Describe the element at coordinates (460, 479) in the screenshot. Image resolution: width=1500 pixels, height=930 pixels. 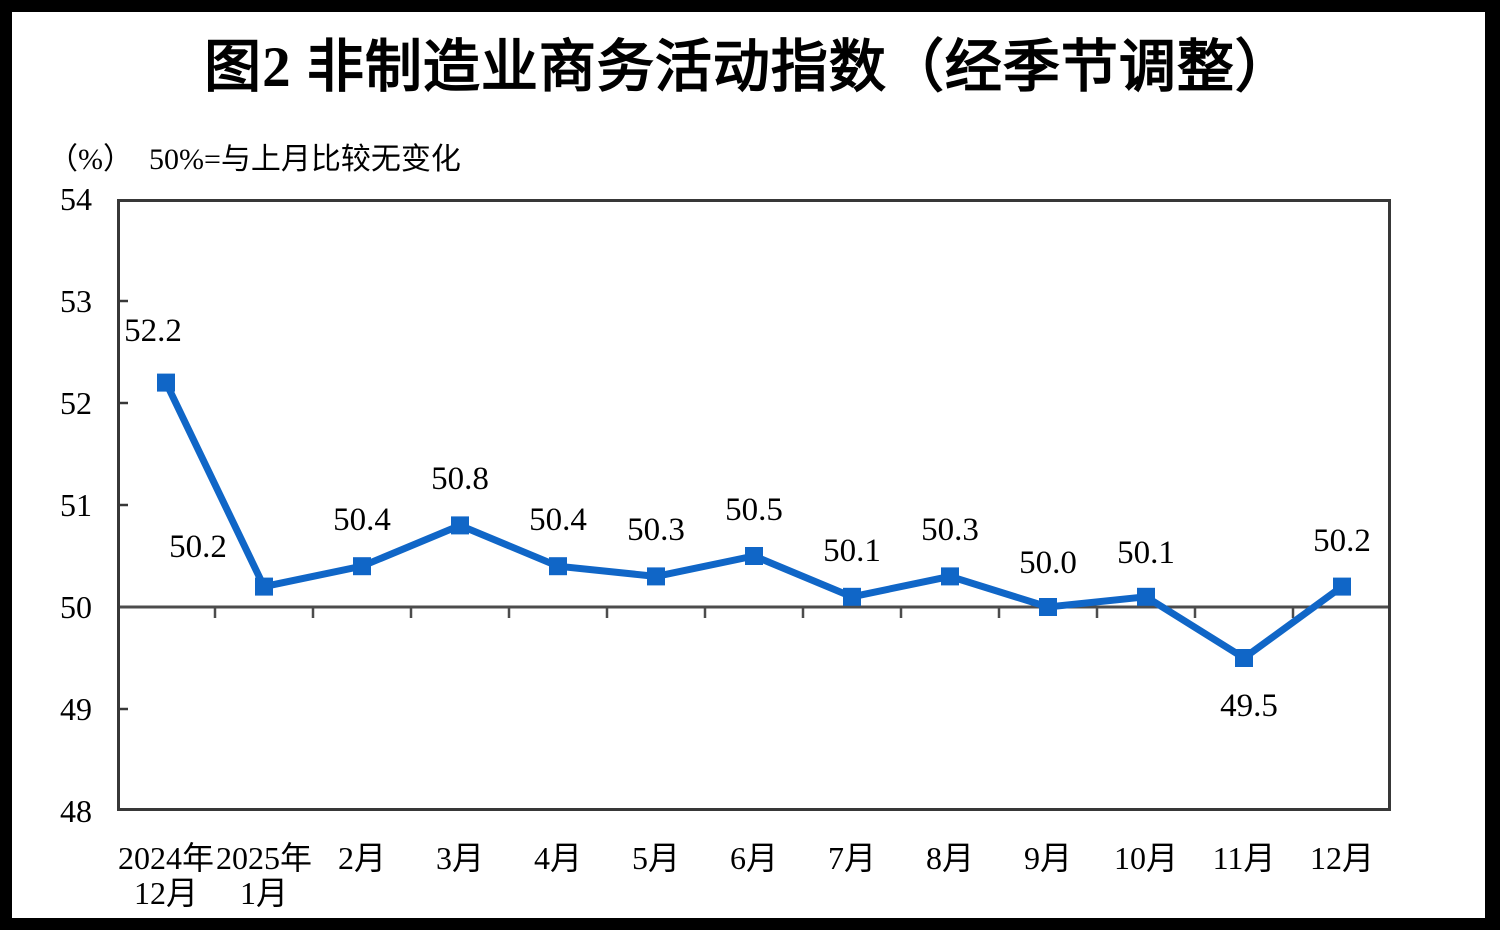
I see `data-point-label: 50.8` at that location.